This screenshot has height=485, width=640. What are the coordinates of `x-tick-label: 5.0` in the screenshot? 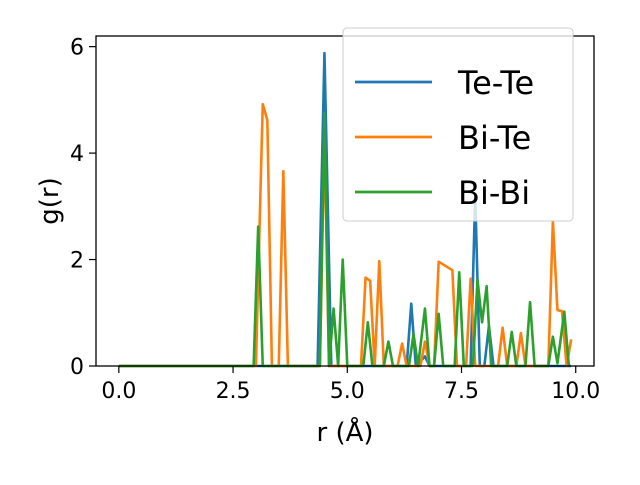 It's located at (347, 391).